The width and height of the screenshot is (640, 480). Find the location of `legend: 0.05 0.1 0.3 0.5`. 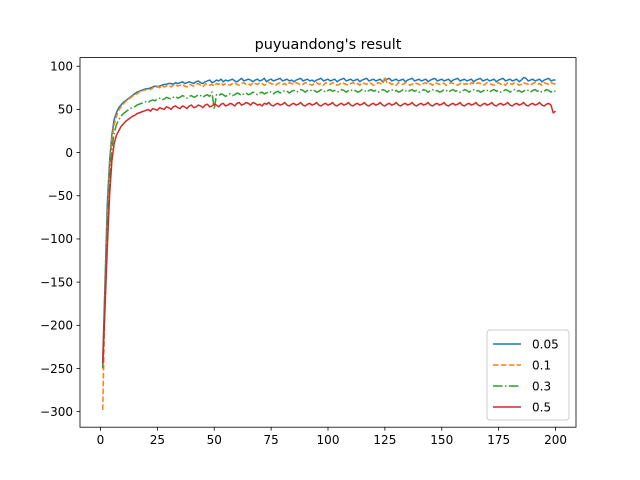

legend: 0.05 0.1 0.3 0.5 is located at coordinates (528, 375).